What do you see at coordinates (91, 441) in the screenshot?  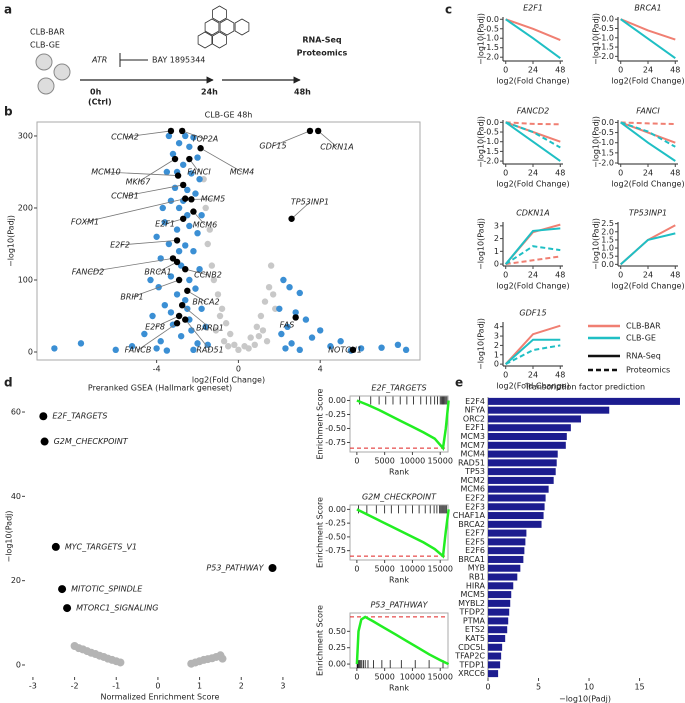 I see `point-label: G2M_CHECKPOINT` at bounding box center [91, 441].